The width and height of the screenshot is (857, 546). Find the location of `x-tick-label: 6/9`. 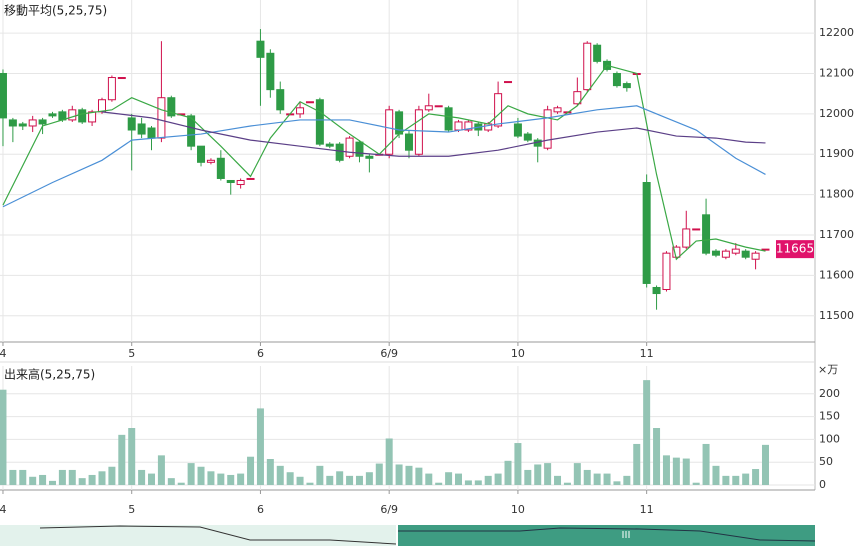

x-tick-label: 6/9 is located at coordinates (389, 353).